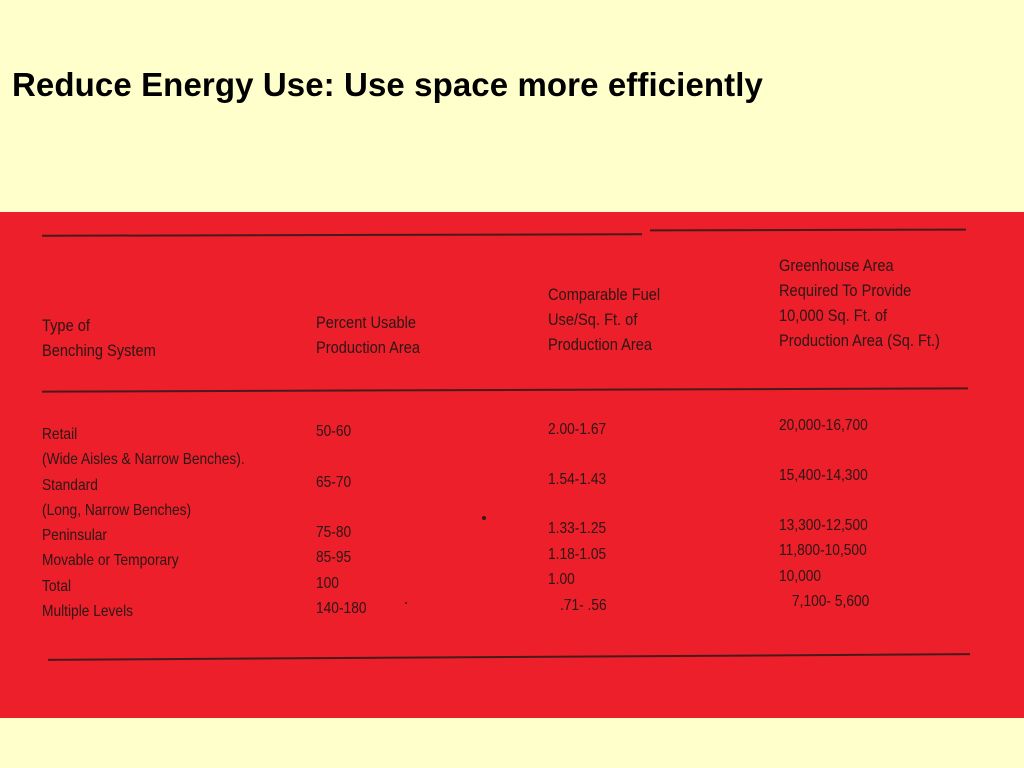 The width and height of the screenshot is (1024, 768). What do you see at coordinates (75, 535) in the screenshot?
I see `row-type-peninsular: Peninsular` at bounding box center [75, 535].